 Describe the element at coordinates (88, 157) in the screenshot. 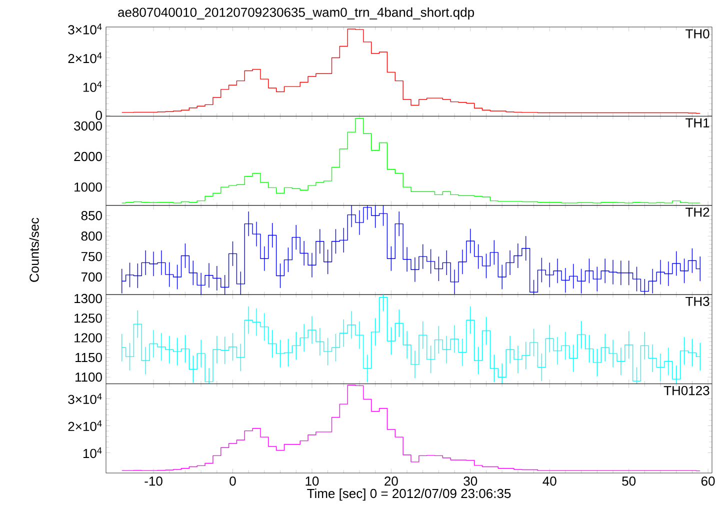

I see `y-tick-label: 2000` at that location.